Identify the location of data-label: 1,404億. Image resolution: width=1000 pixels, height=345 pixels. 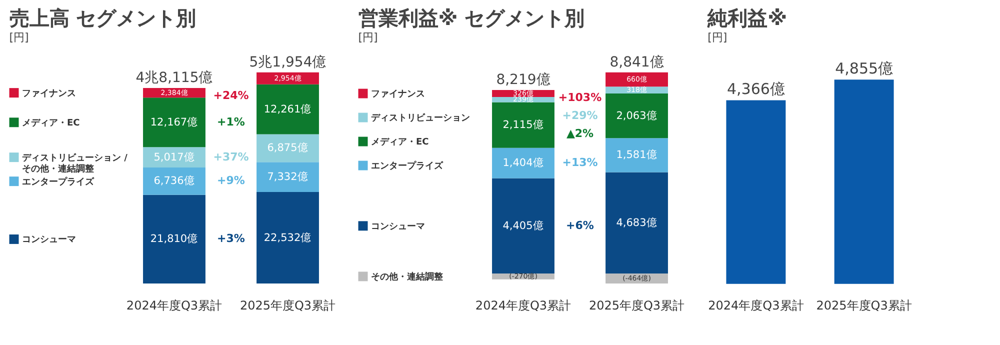
(523, 163).